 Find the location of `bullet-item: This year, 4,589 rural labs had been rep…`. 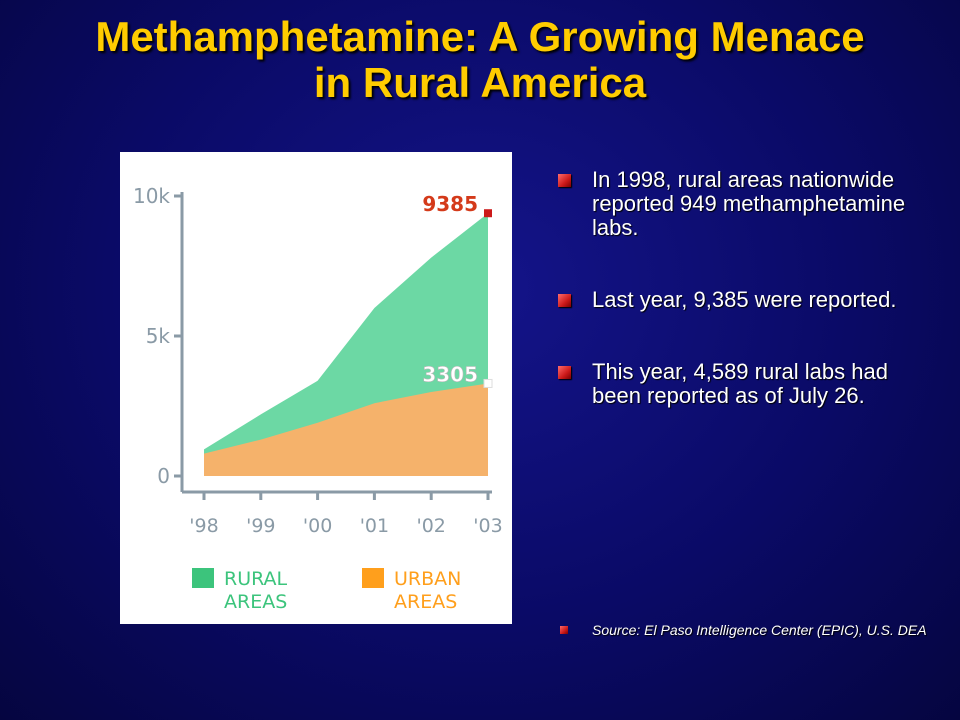

bullet-item: This year, 4,589 rural labs had been rep… is located at coordinates (748, 384).